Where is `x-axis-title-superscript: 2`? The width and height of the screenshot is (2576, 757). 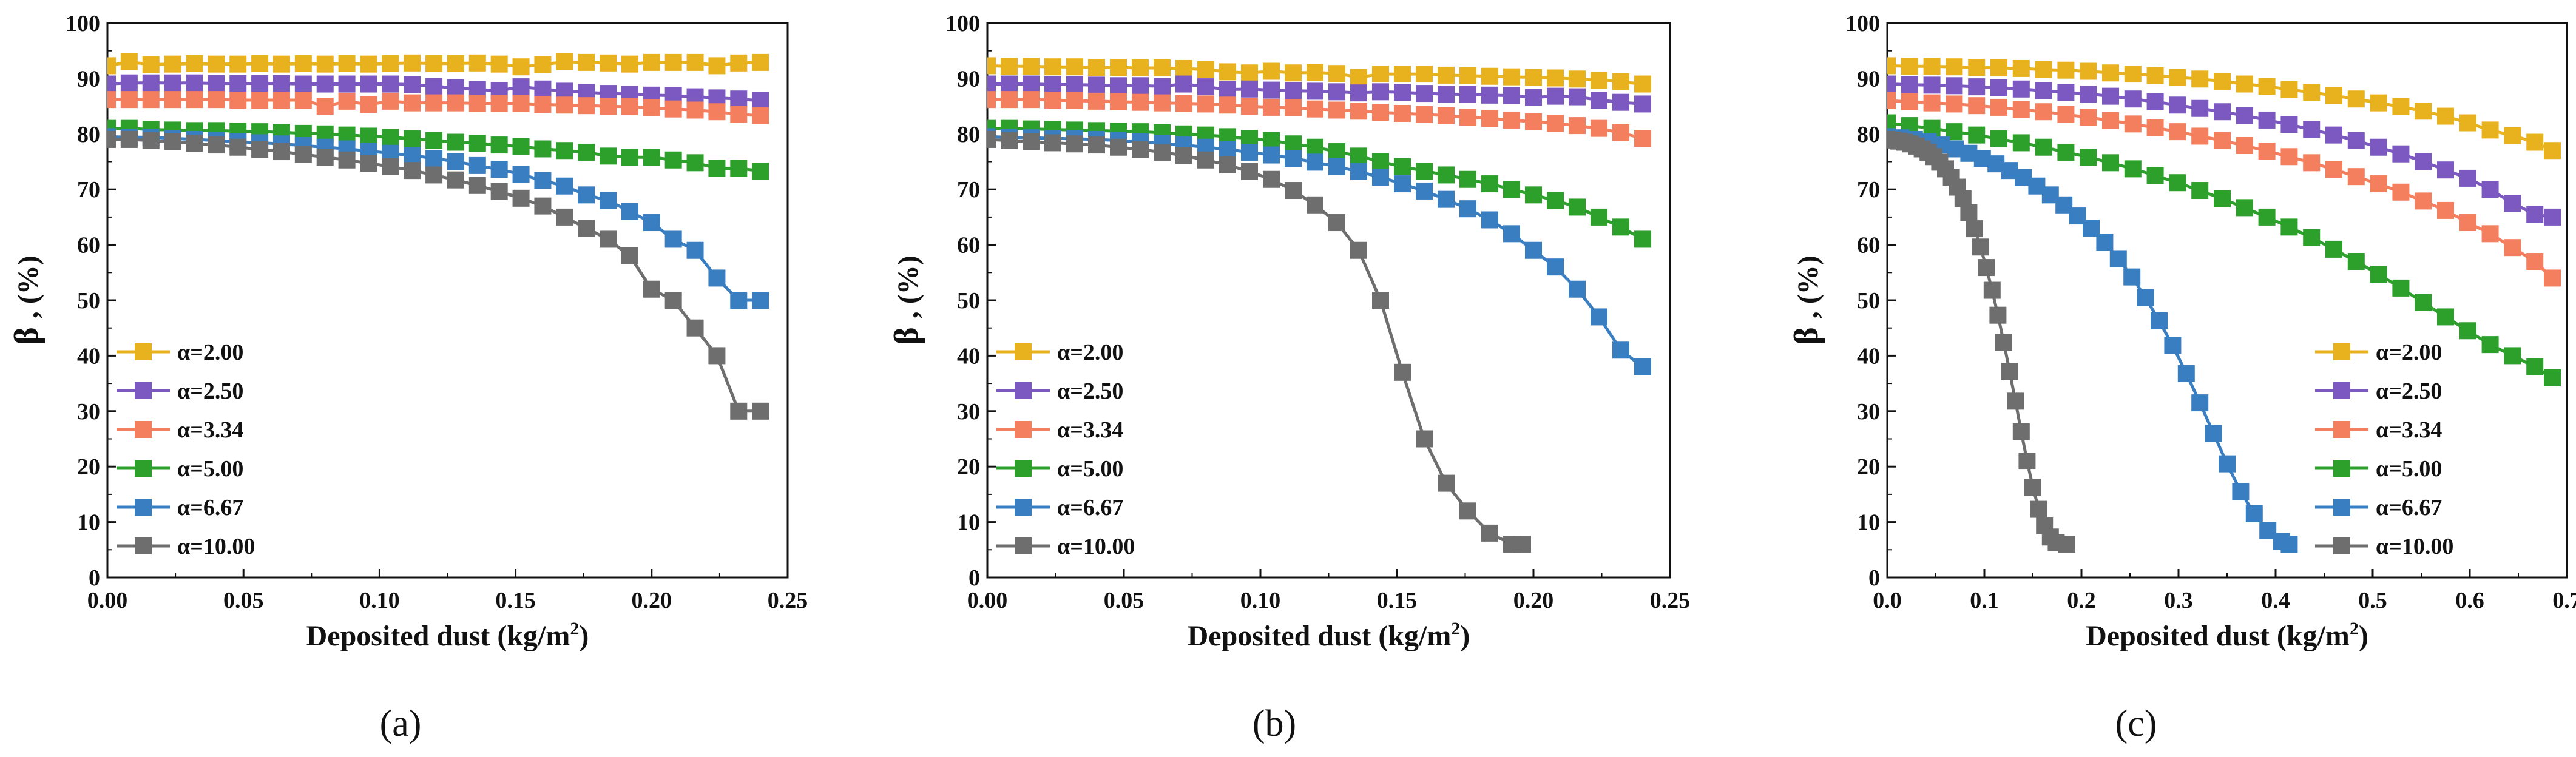
x-axis-title-superscript: 2 is located at coordinates (574, 629).